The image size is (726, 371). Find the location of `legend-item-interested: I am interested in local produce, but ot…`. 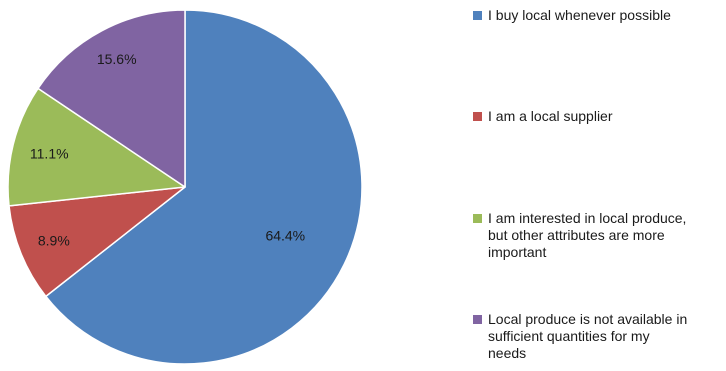

legend-item-interested: I am interested in local produce, but ot… is located at coordinates (579, 235).